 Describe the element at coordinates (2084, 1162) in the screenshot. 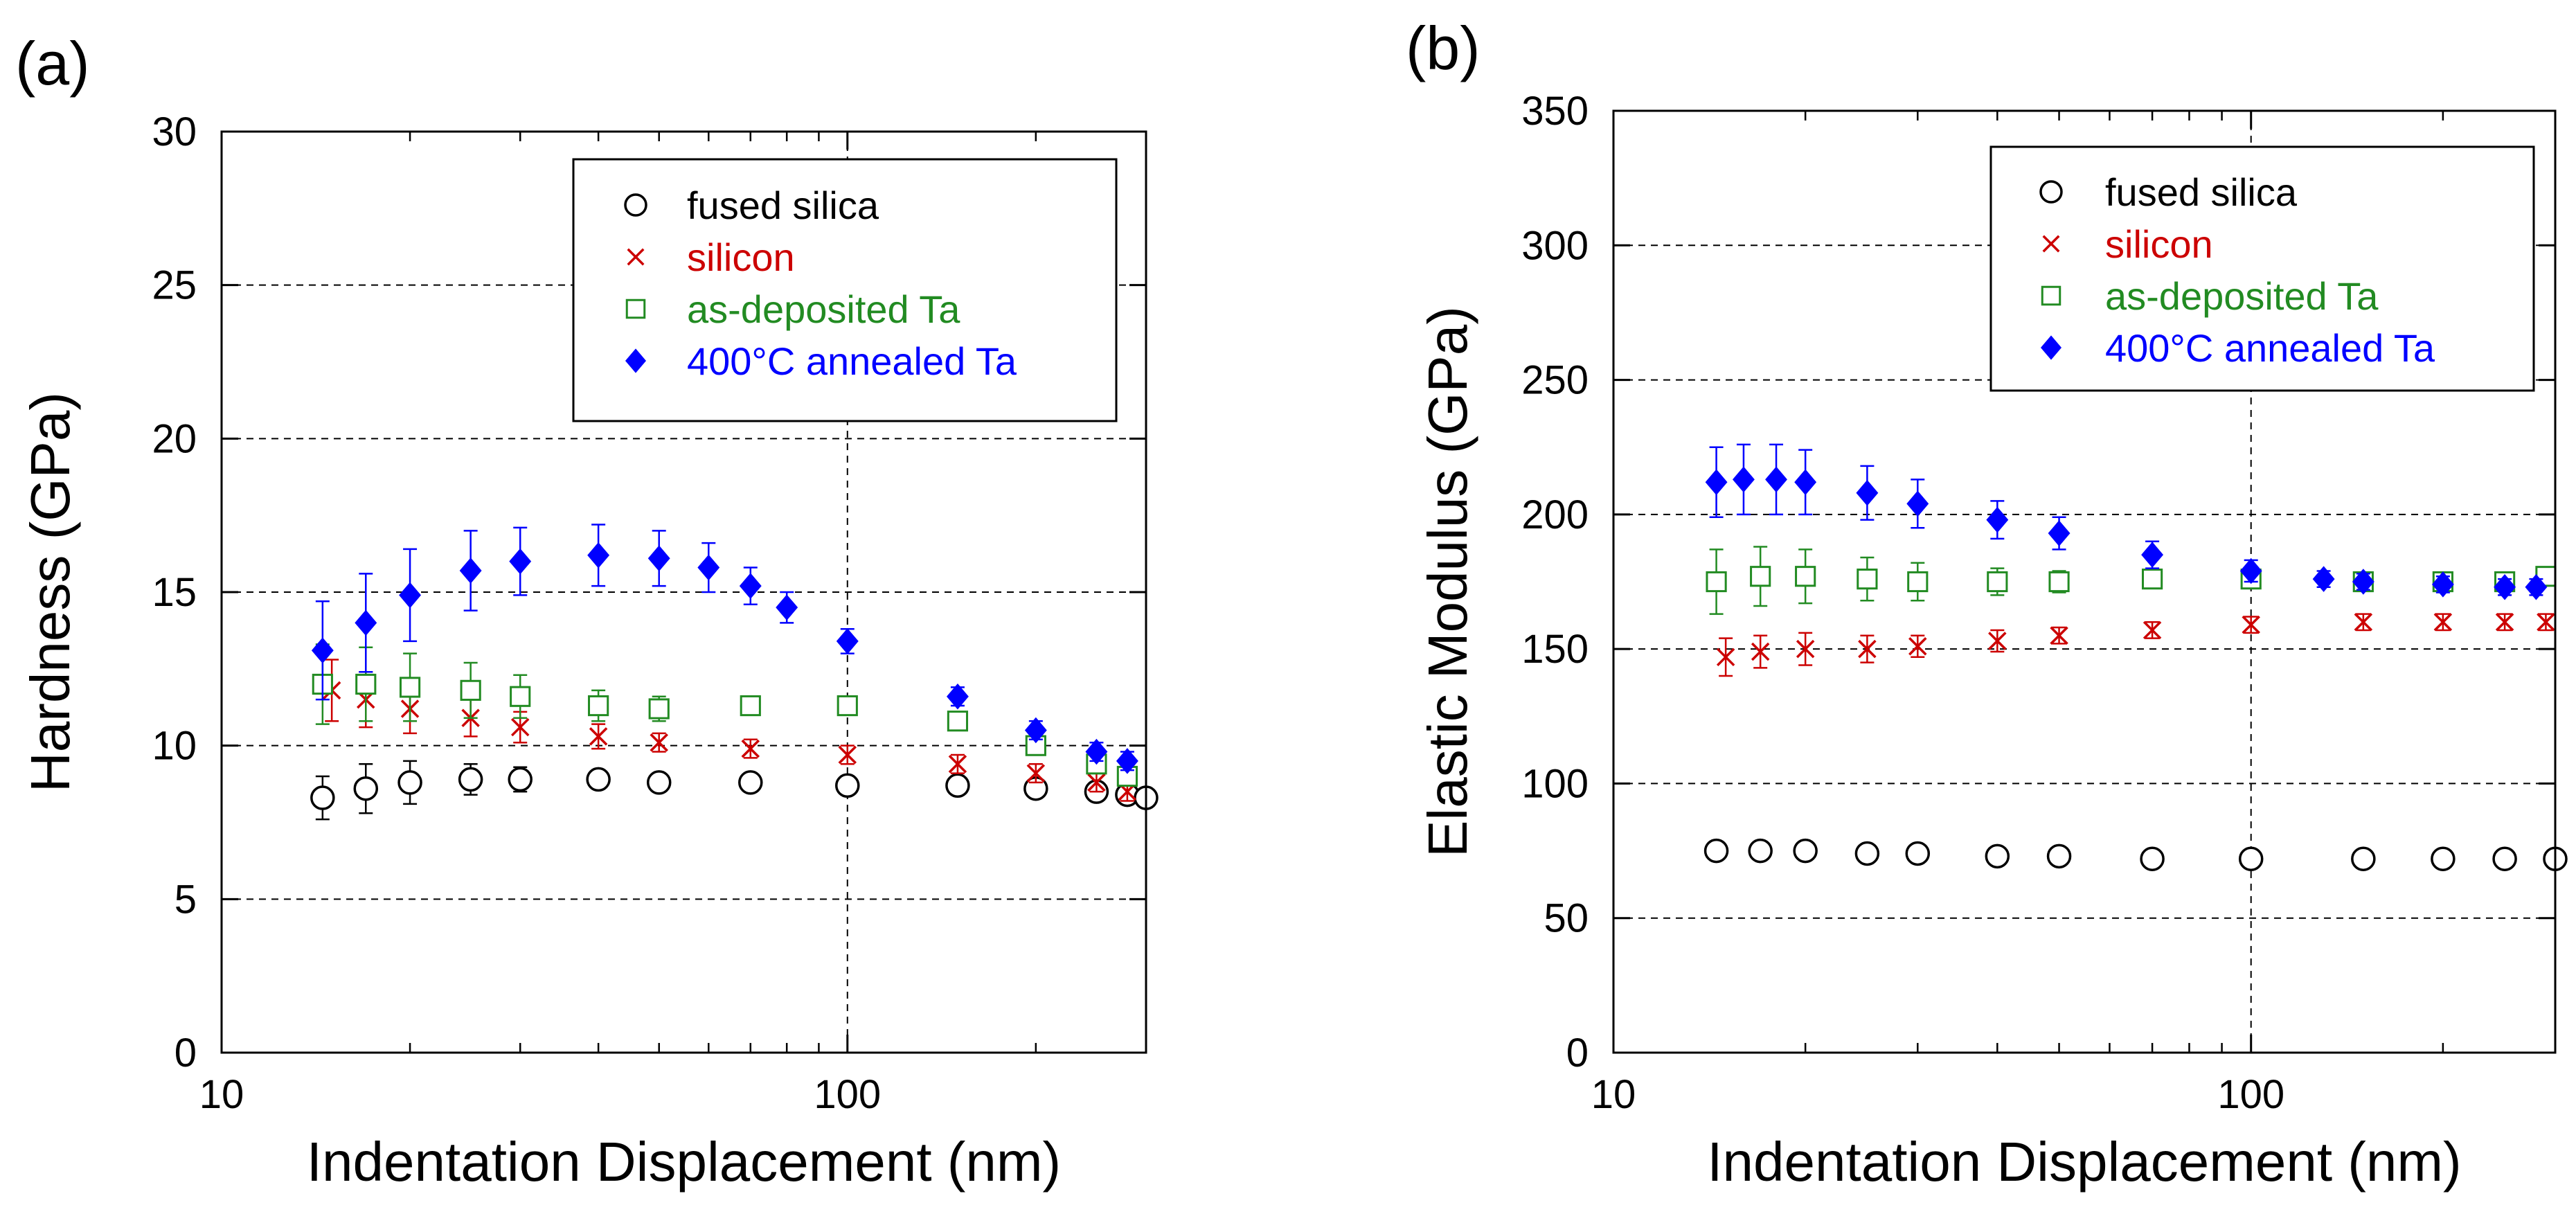

I see `modulus-x-axis-label: Indentation Displacement (nm)` at that location.